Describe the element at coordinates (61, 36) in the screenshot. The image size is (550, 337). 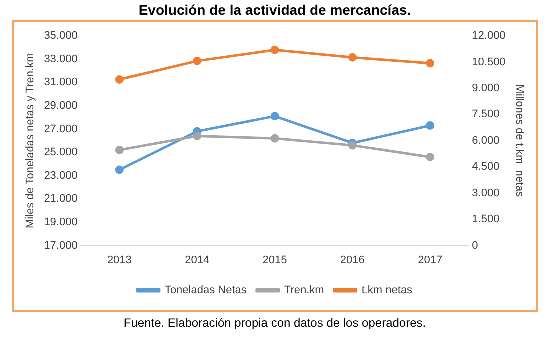
I see `y-tick-label: 35.000` at that location.